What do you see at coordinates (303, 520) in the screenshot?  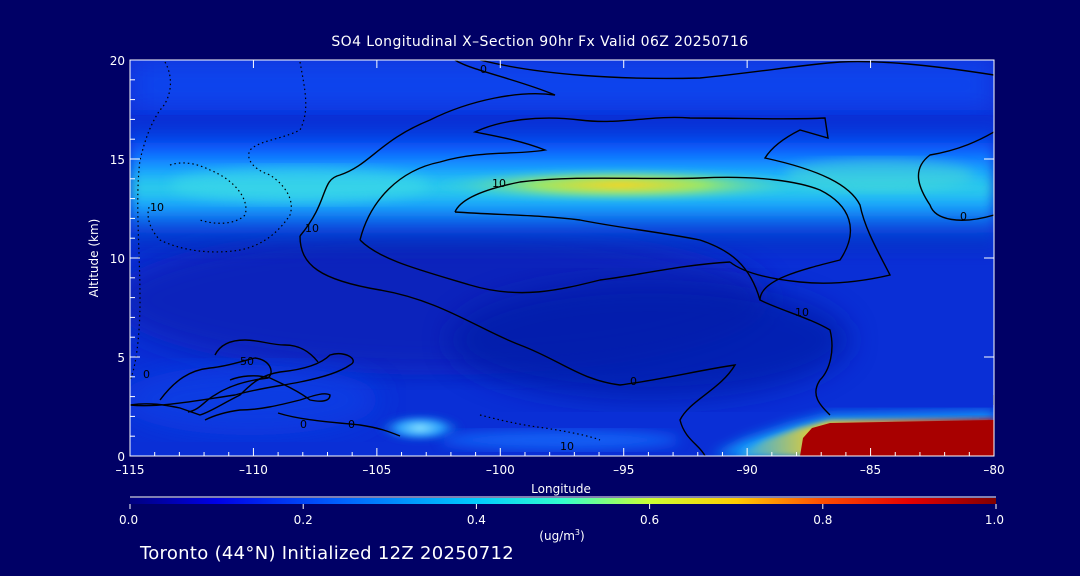 I see `colorbar-tick-label: 0.2` at bounding box center [303, 520].